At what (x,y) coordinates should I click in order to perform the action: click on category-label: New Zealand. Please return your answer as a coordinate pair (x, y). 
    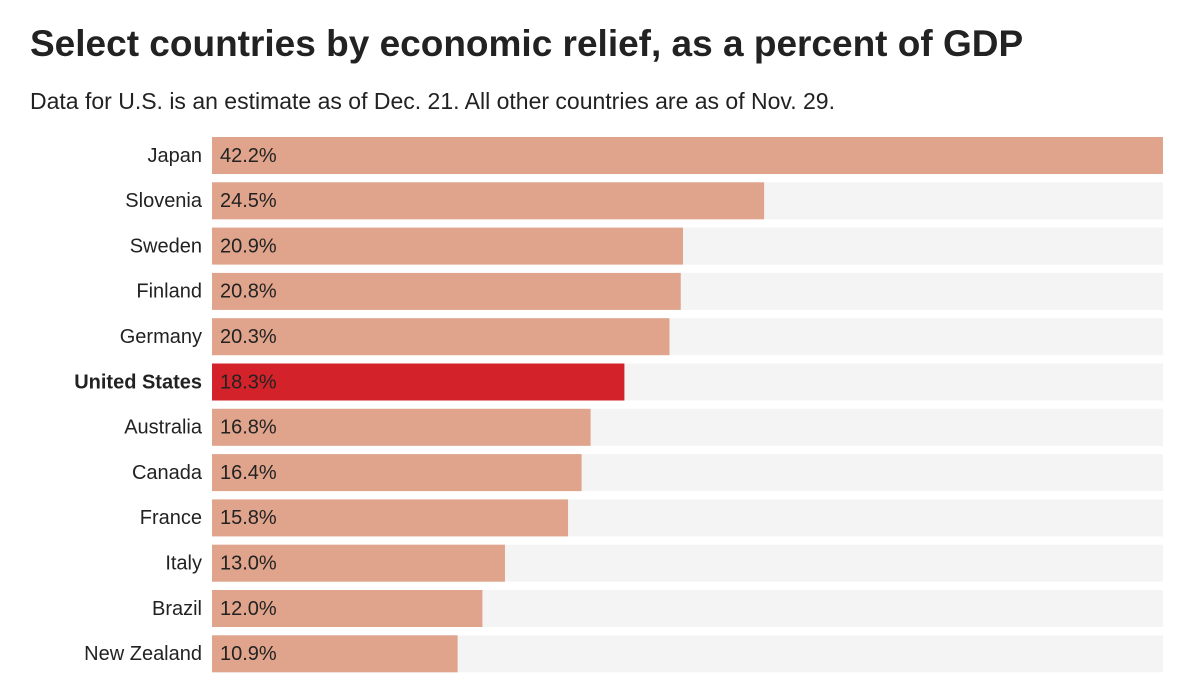
    Looking at the image, I should click on (143, 654).